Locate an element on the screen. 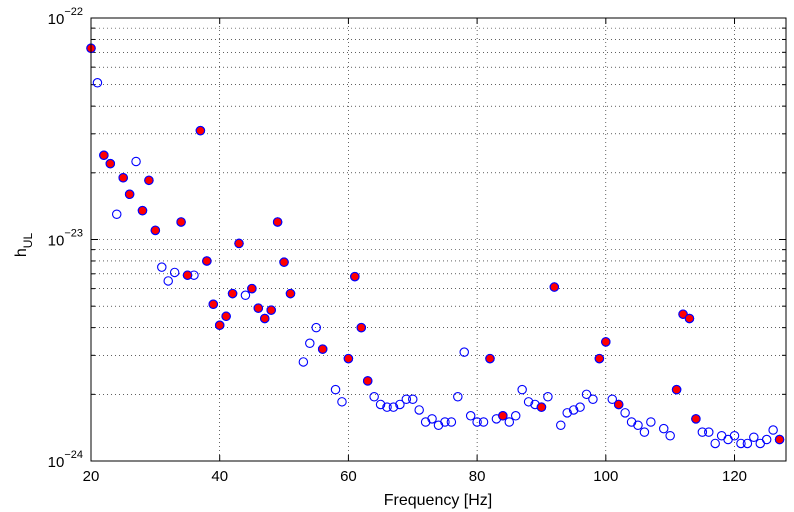 This screenshot has width=794, height=512. y-tick-label: 10−22 is located at coordinates (65, 17).